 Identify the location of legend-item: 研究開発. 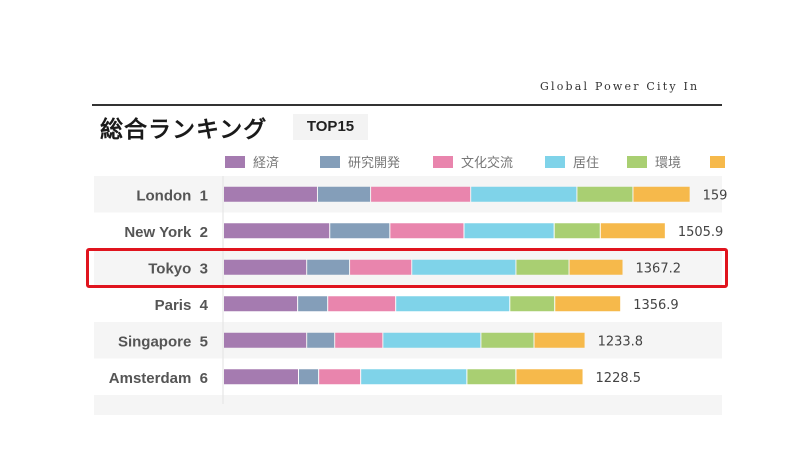
(360, 161).